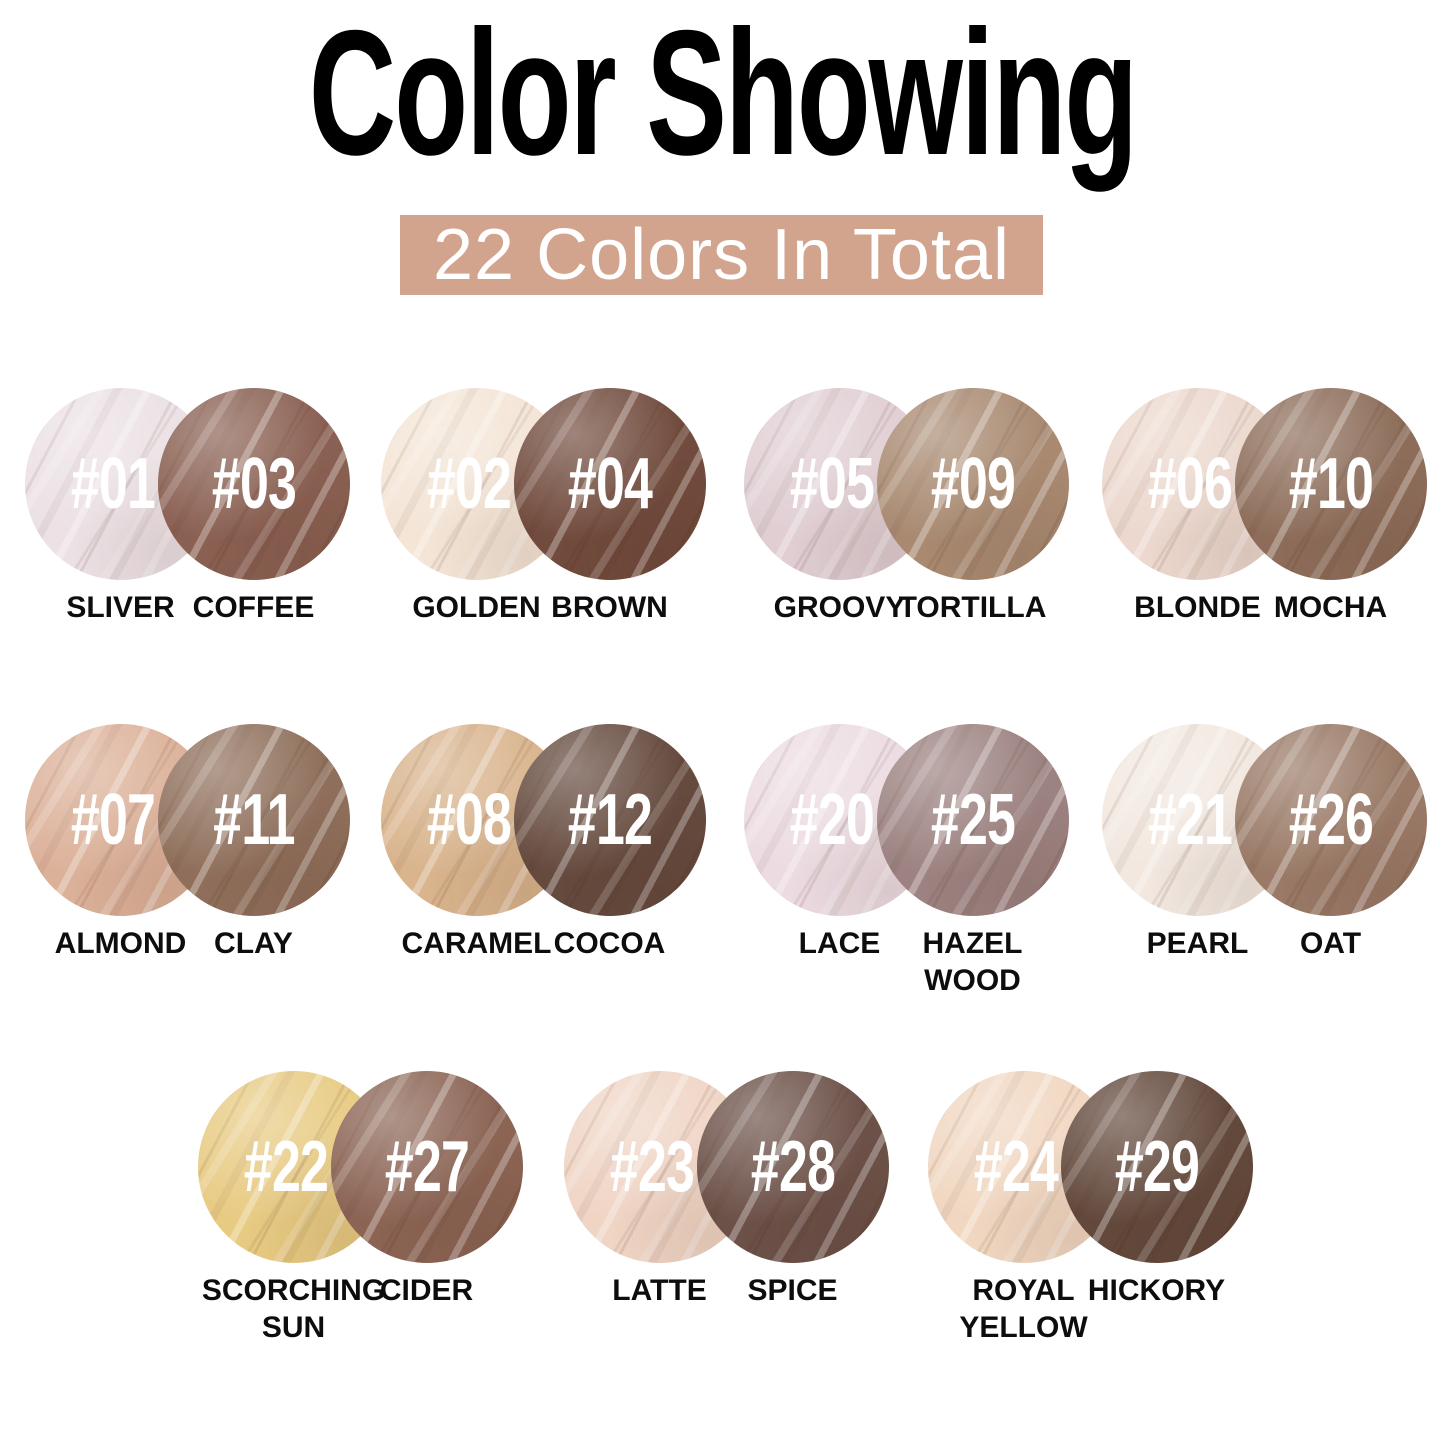 This screenshot has height=1445, width=1445. Describe the element at coordinates (1197, 943) in the screenshot. I see `swatch-label: PEARL` at that location.